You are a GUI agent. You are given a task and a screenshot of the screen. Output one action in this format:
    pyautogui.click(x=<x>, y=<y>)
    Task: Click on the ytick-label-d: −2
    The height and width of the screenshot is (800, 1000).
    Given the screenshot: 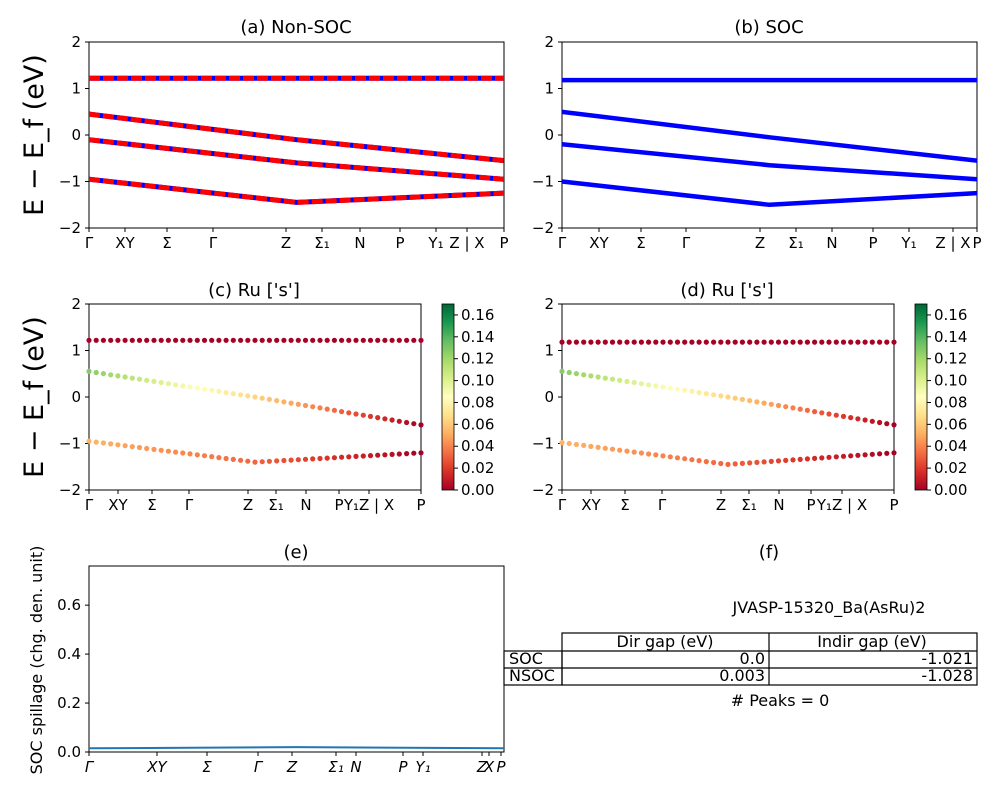 What is the action you would take?
    pyautogui.click(x=543, y=490)
    